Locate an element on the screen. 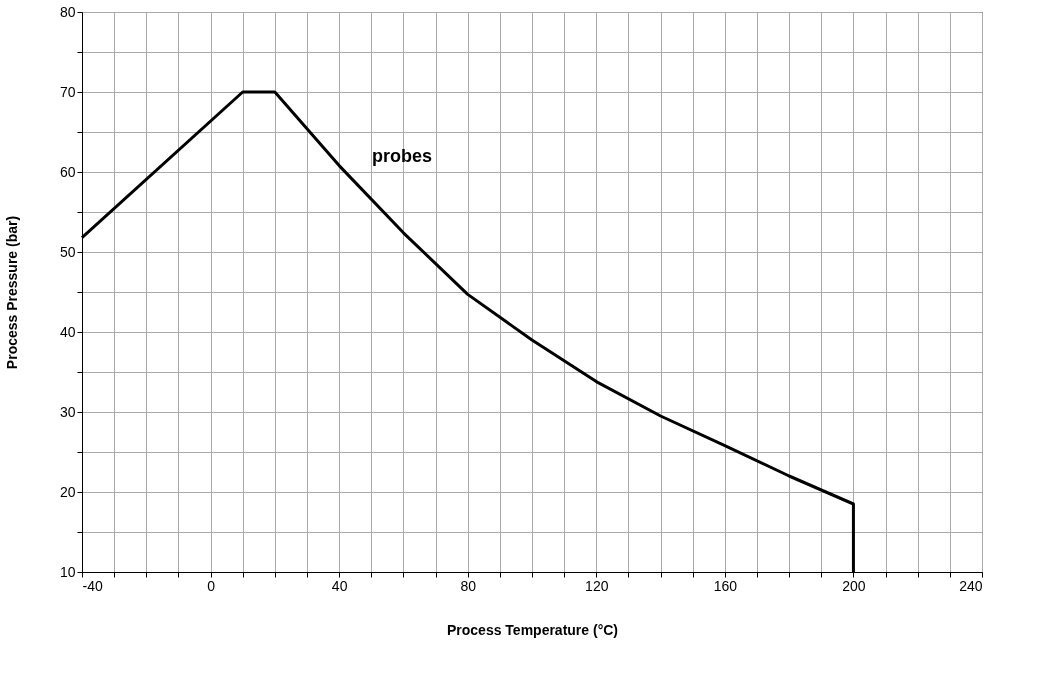  x-tick-label: 80 is located at coordinates (468, 585).